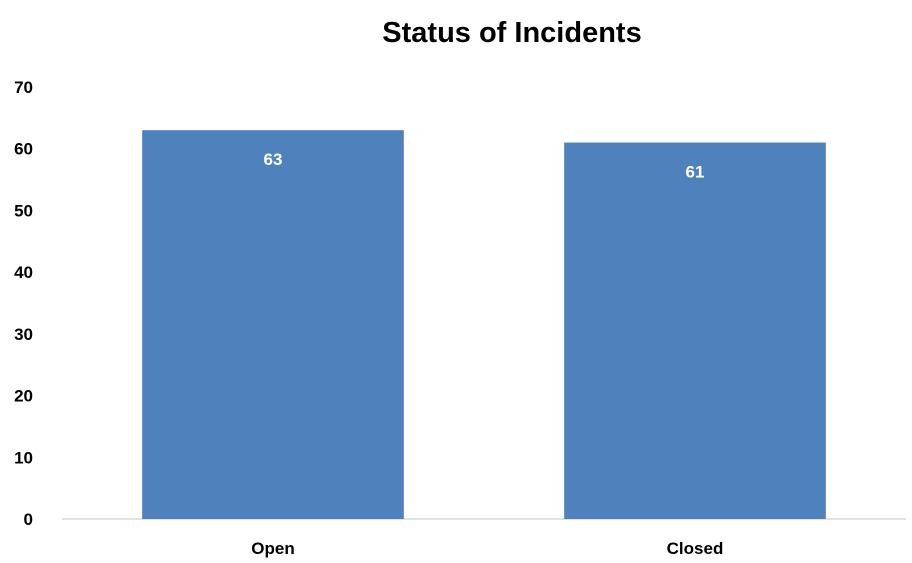  I want to click on y-axis-ticks: 0 10 20 30 40 50 60 70, so click(23, 303).